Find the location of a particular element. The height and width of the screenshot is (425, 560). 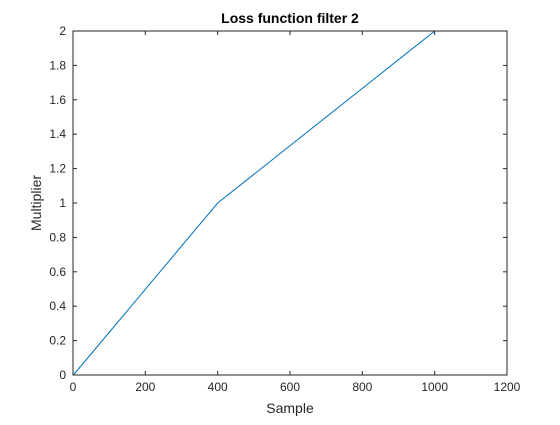

y-tick-label: 0.2 is located at coordinates (57, 341).